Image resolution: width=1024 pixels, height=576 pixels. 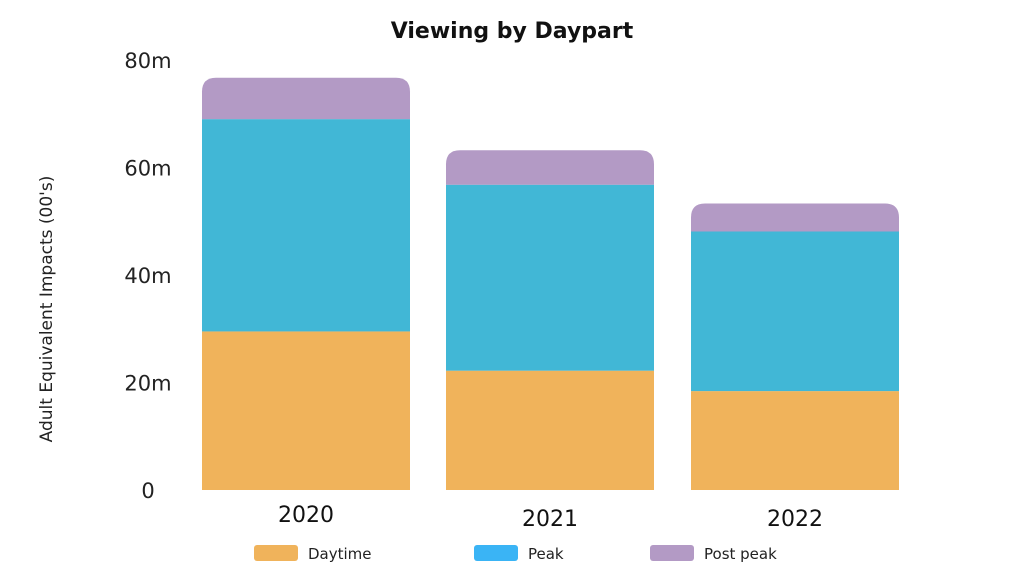 What do you see at coordinates (147, 61) in the screenshot?
I see `y-tick-label: 80m` at bounding box center [147, 61].